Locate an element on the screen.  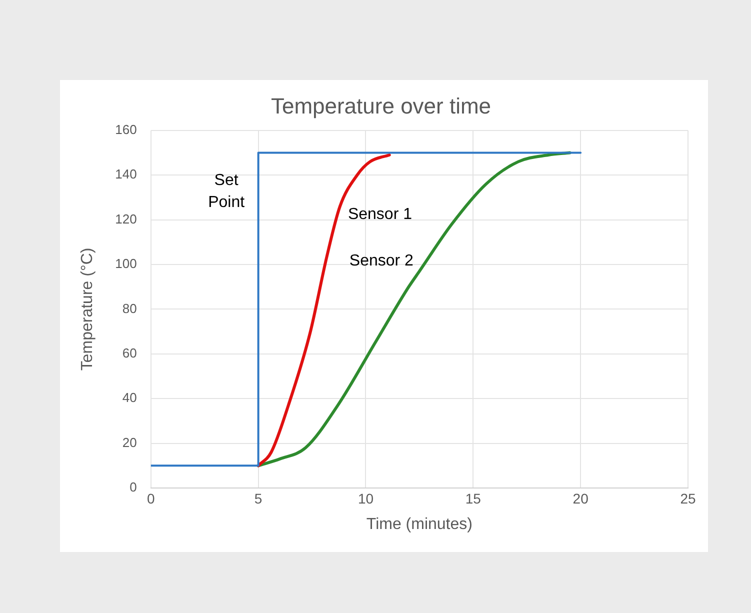
x-tick-label: 0 is located at coordinates (150, 498).